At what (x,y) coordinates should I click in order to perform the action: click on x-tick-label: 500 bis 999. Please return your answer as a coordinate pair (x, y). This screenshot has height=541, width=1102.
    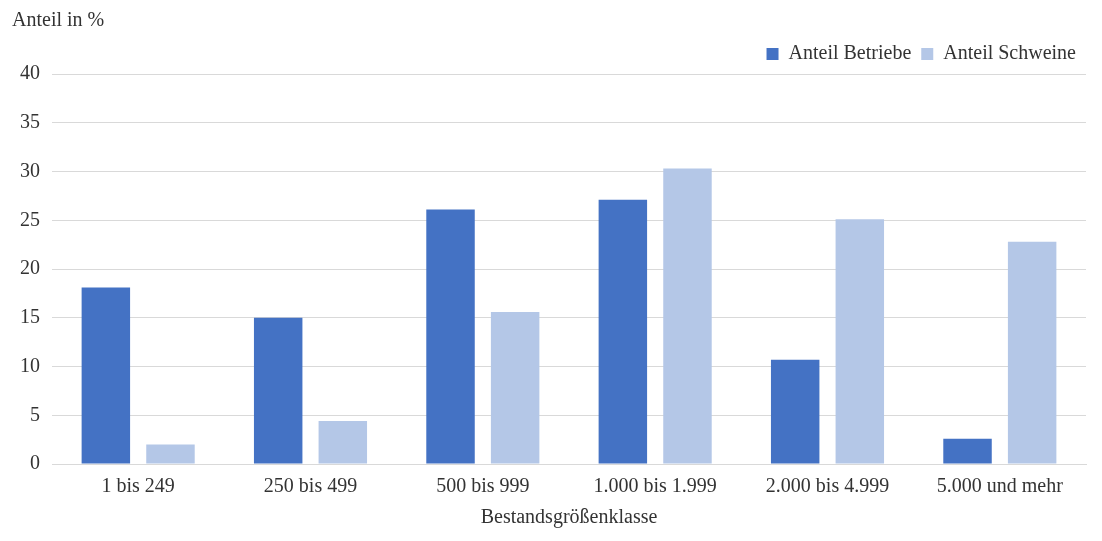
    Looking at the image, I should click on (483, 485).